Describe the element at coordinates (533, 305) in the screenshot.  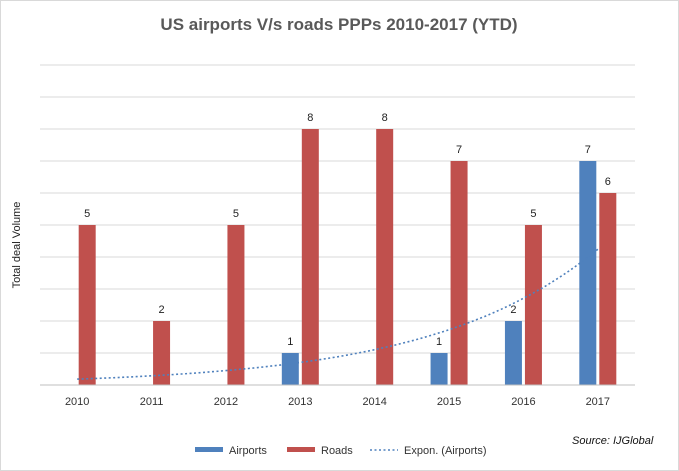
I see `bar-roads-2016` at that location.